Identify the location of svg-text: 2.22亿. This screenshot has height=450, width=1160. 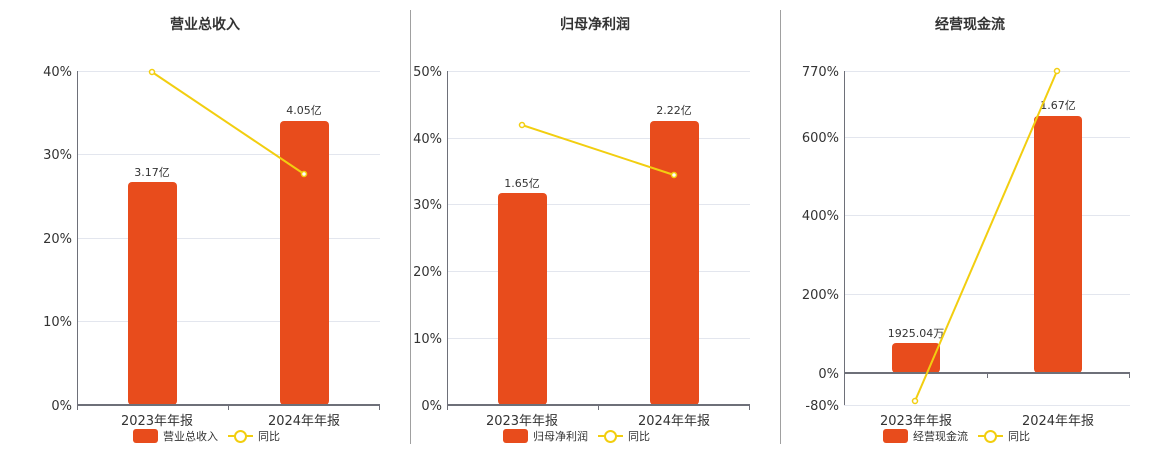
(674, 110).